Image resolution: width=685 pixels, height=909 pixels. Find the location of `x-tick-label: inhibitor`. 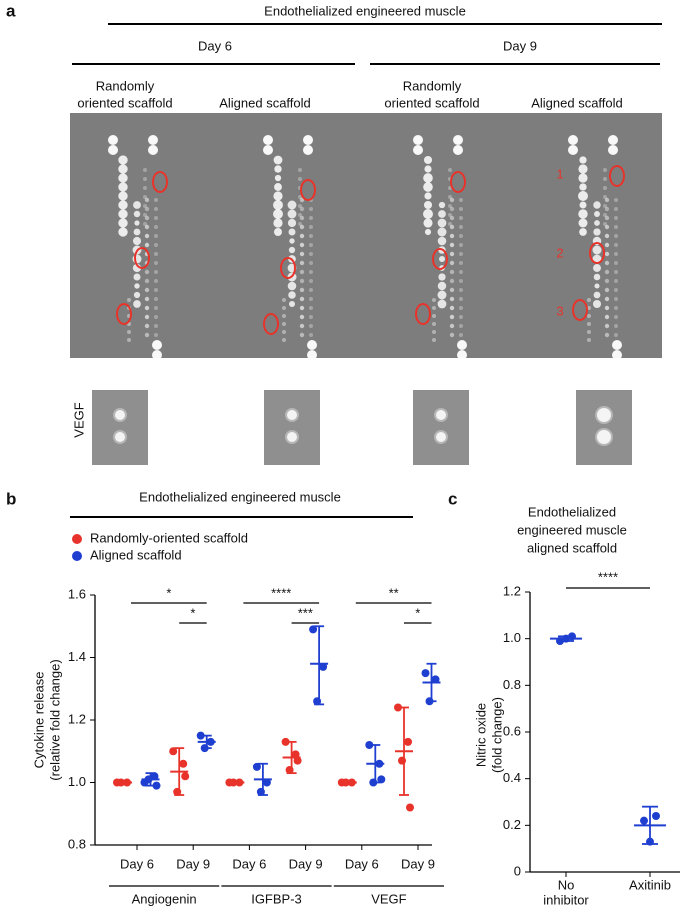

x-tick-label: inhibitor is located at coordinates (566, 899).